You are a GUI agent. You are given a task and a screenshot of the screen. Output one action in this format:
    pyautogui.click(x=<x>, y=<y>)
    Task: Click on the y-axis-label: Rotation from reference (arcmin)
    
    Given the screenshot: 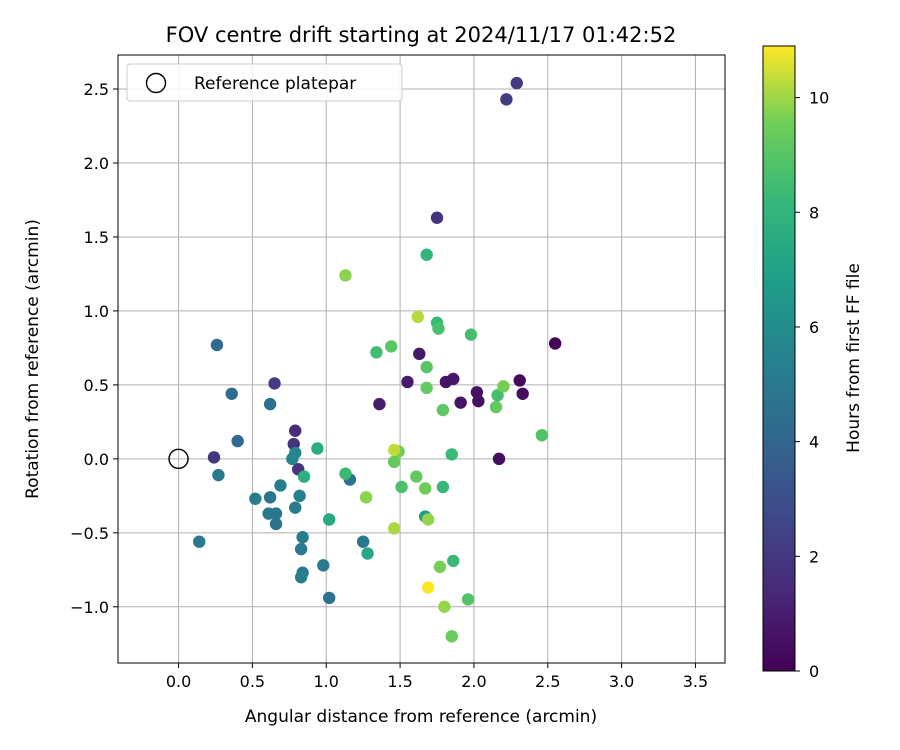 What is the action you would take?
    pyautogui.click(x=33, y=359)
    